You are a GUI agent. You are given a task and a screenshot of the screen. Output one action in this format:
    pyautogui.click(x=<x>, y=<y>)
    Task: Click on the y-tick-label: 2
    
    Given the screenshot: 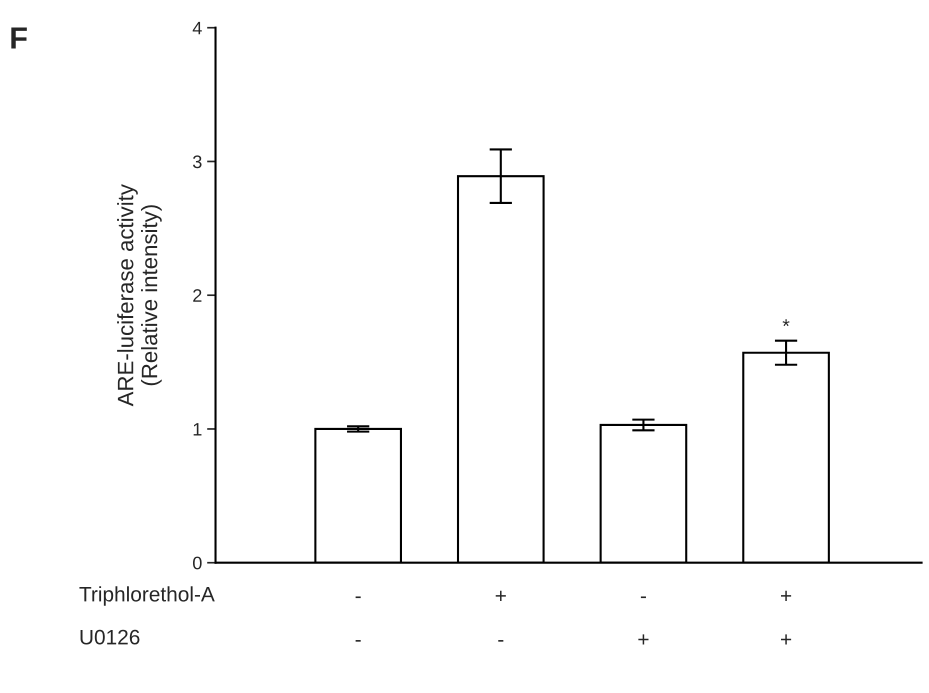 What is the action you would take?
    pyautogui.click(x=197, y=295)
    